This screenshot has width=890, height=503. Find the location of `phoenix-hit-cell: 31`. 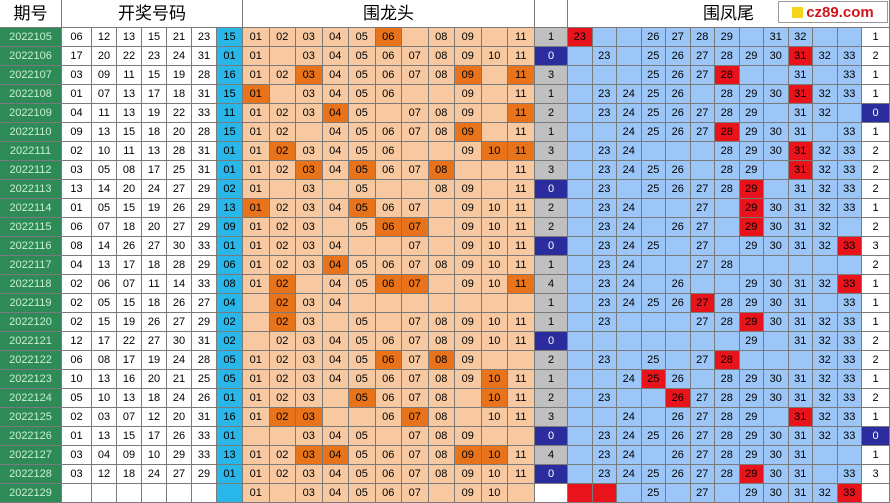

phoenix-hit-cell: 31 is located at coordinates (800, 417).